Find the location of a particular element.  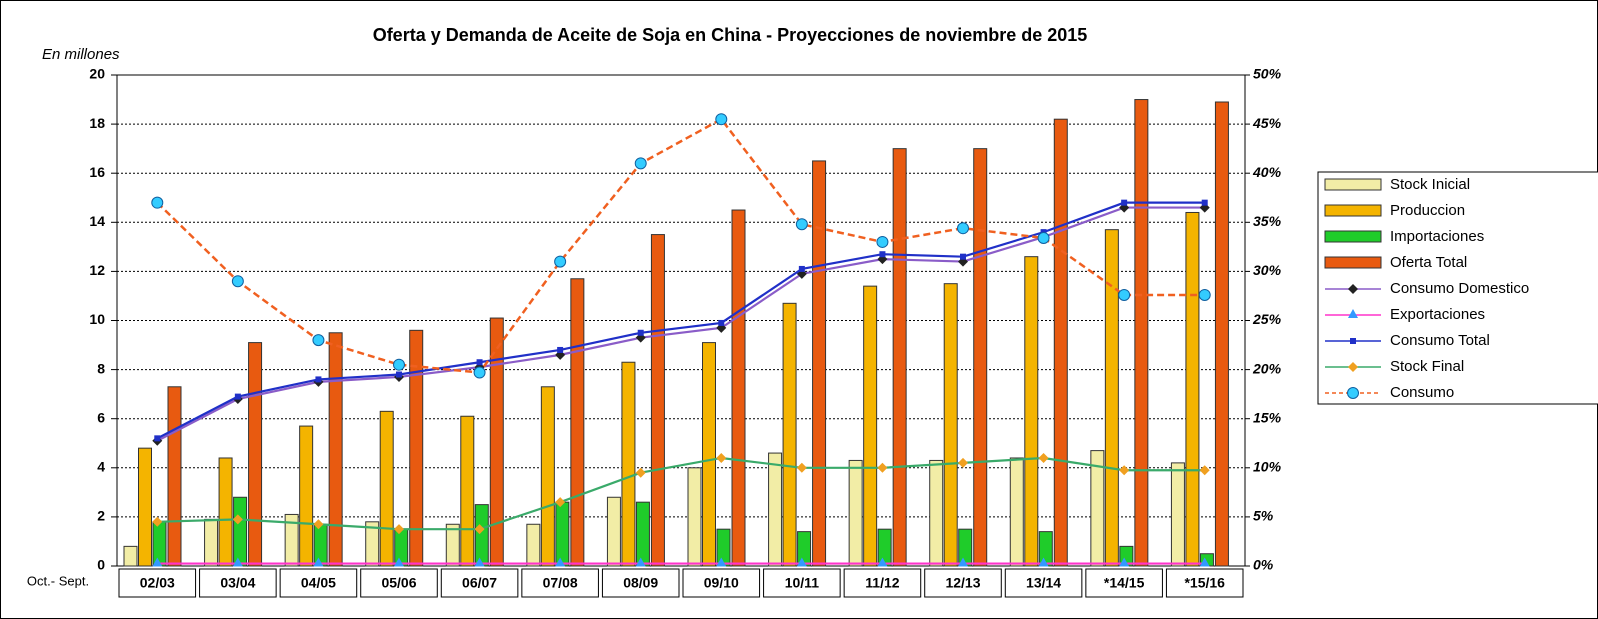

x-tick-label: 09/10 is located at coordinates (721, 583).